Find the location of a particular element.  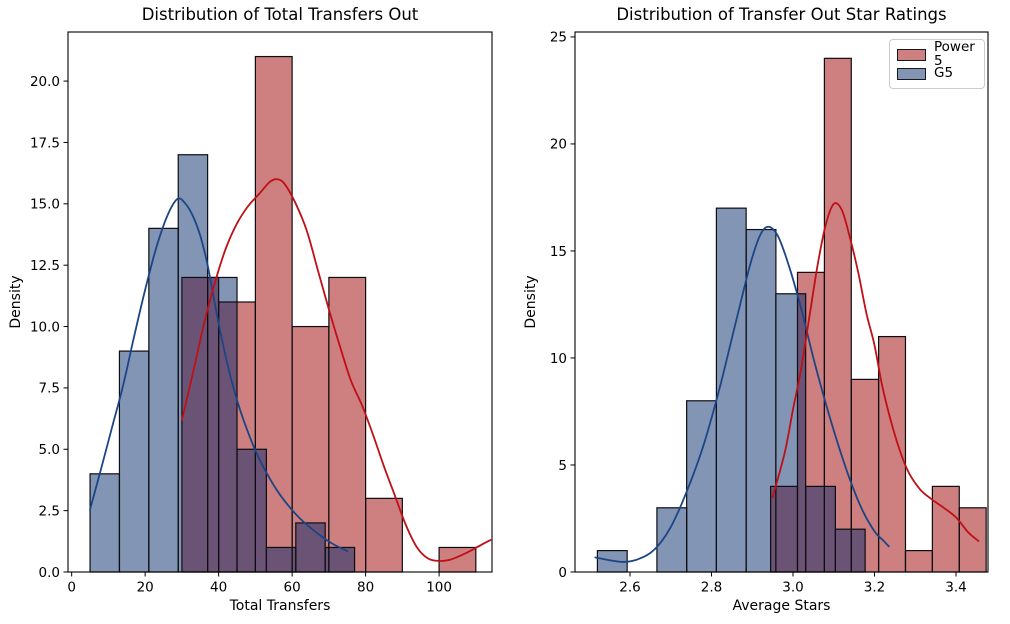

left-y-axis-label: Density is located at coordinates (16, 302).